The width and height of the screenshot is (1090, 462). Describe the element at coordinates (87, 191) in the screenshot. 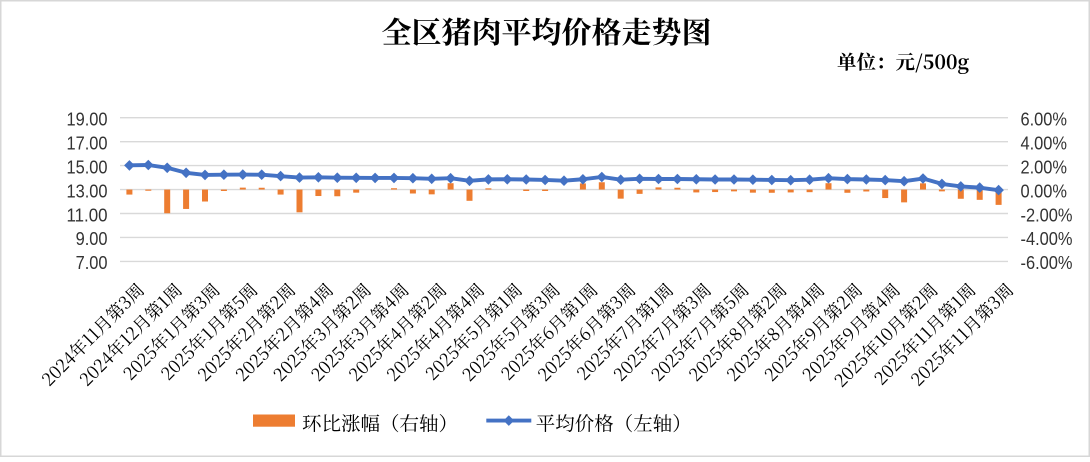

I see `svg-text: 13.00` at that location.